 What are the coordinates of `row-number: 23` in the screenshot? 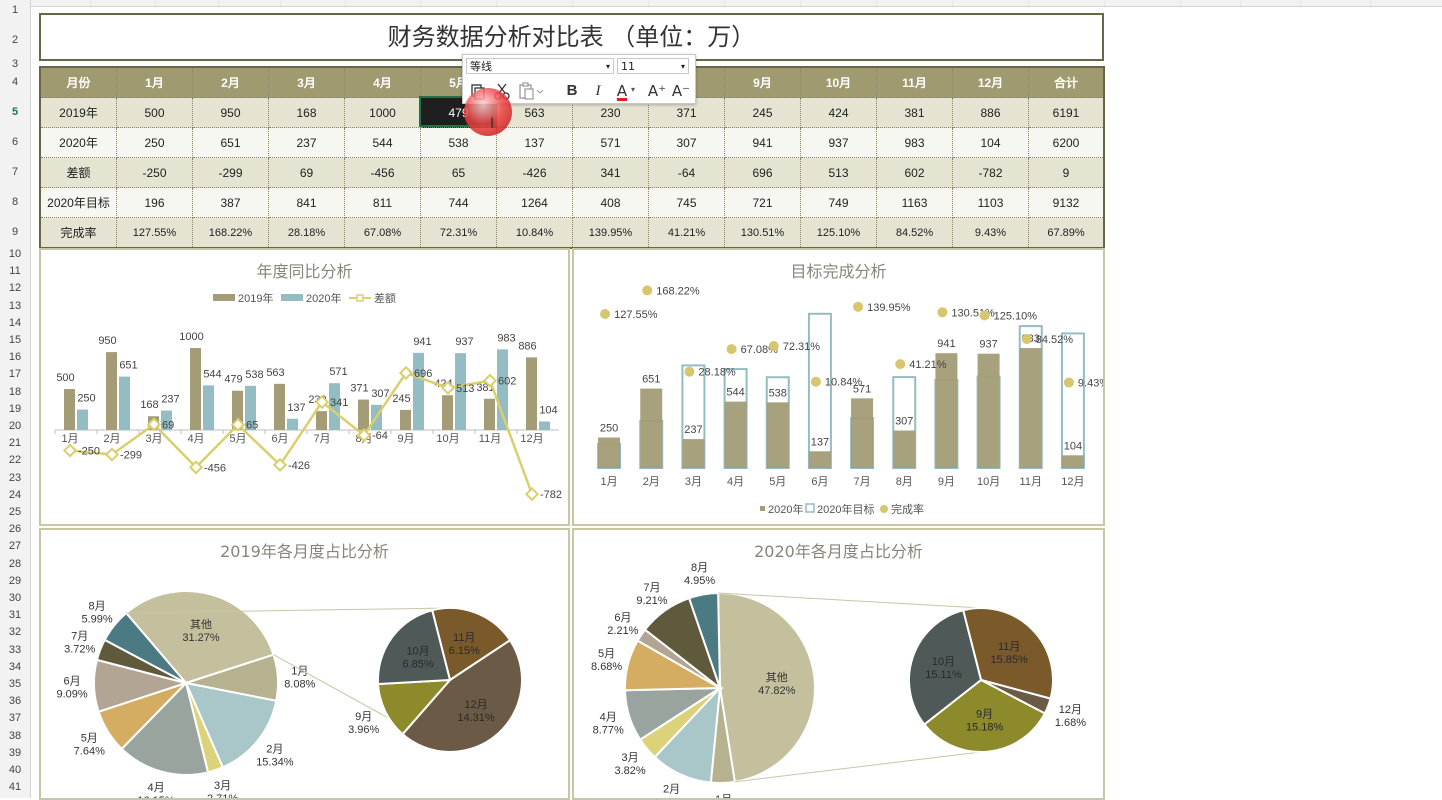 It's located at (15, 477).